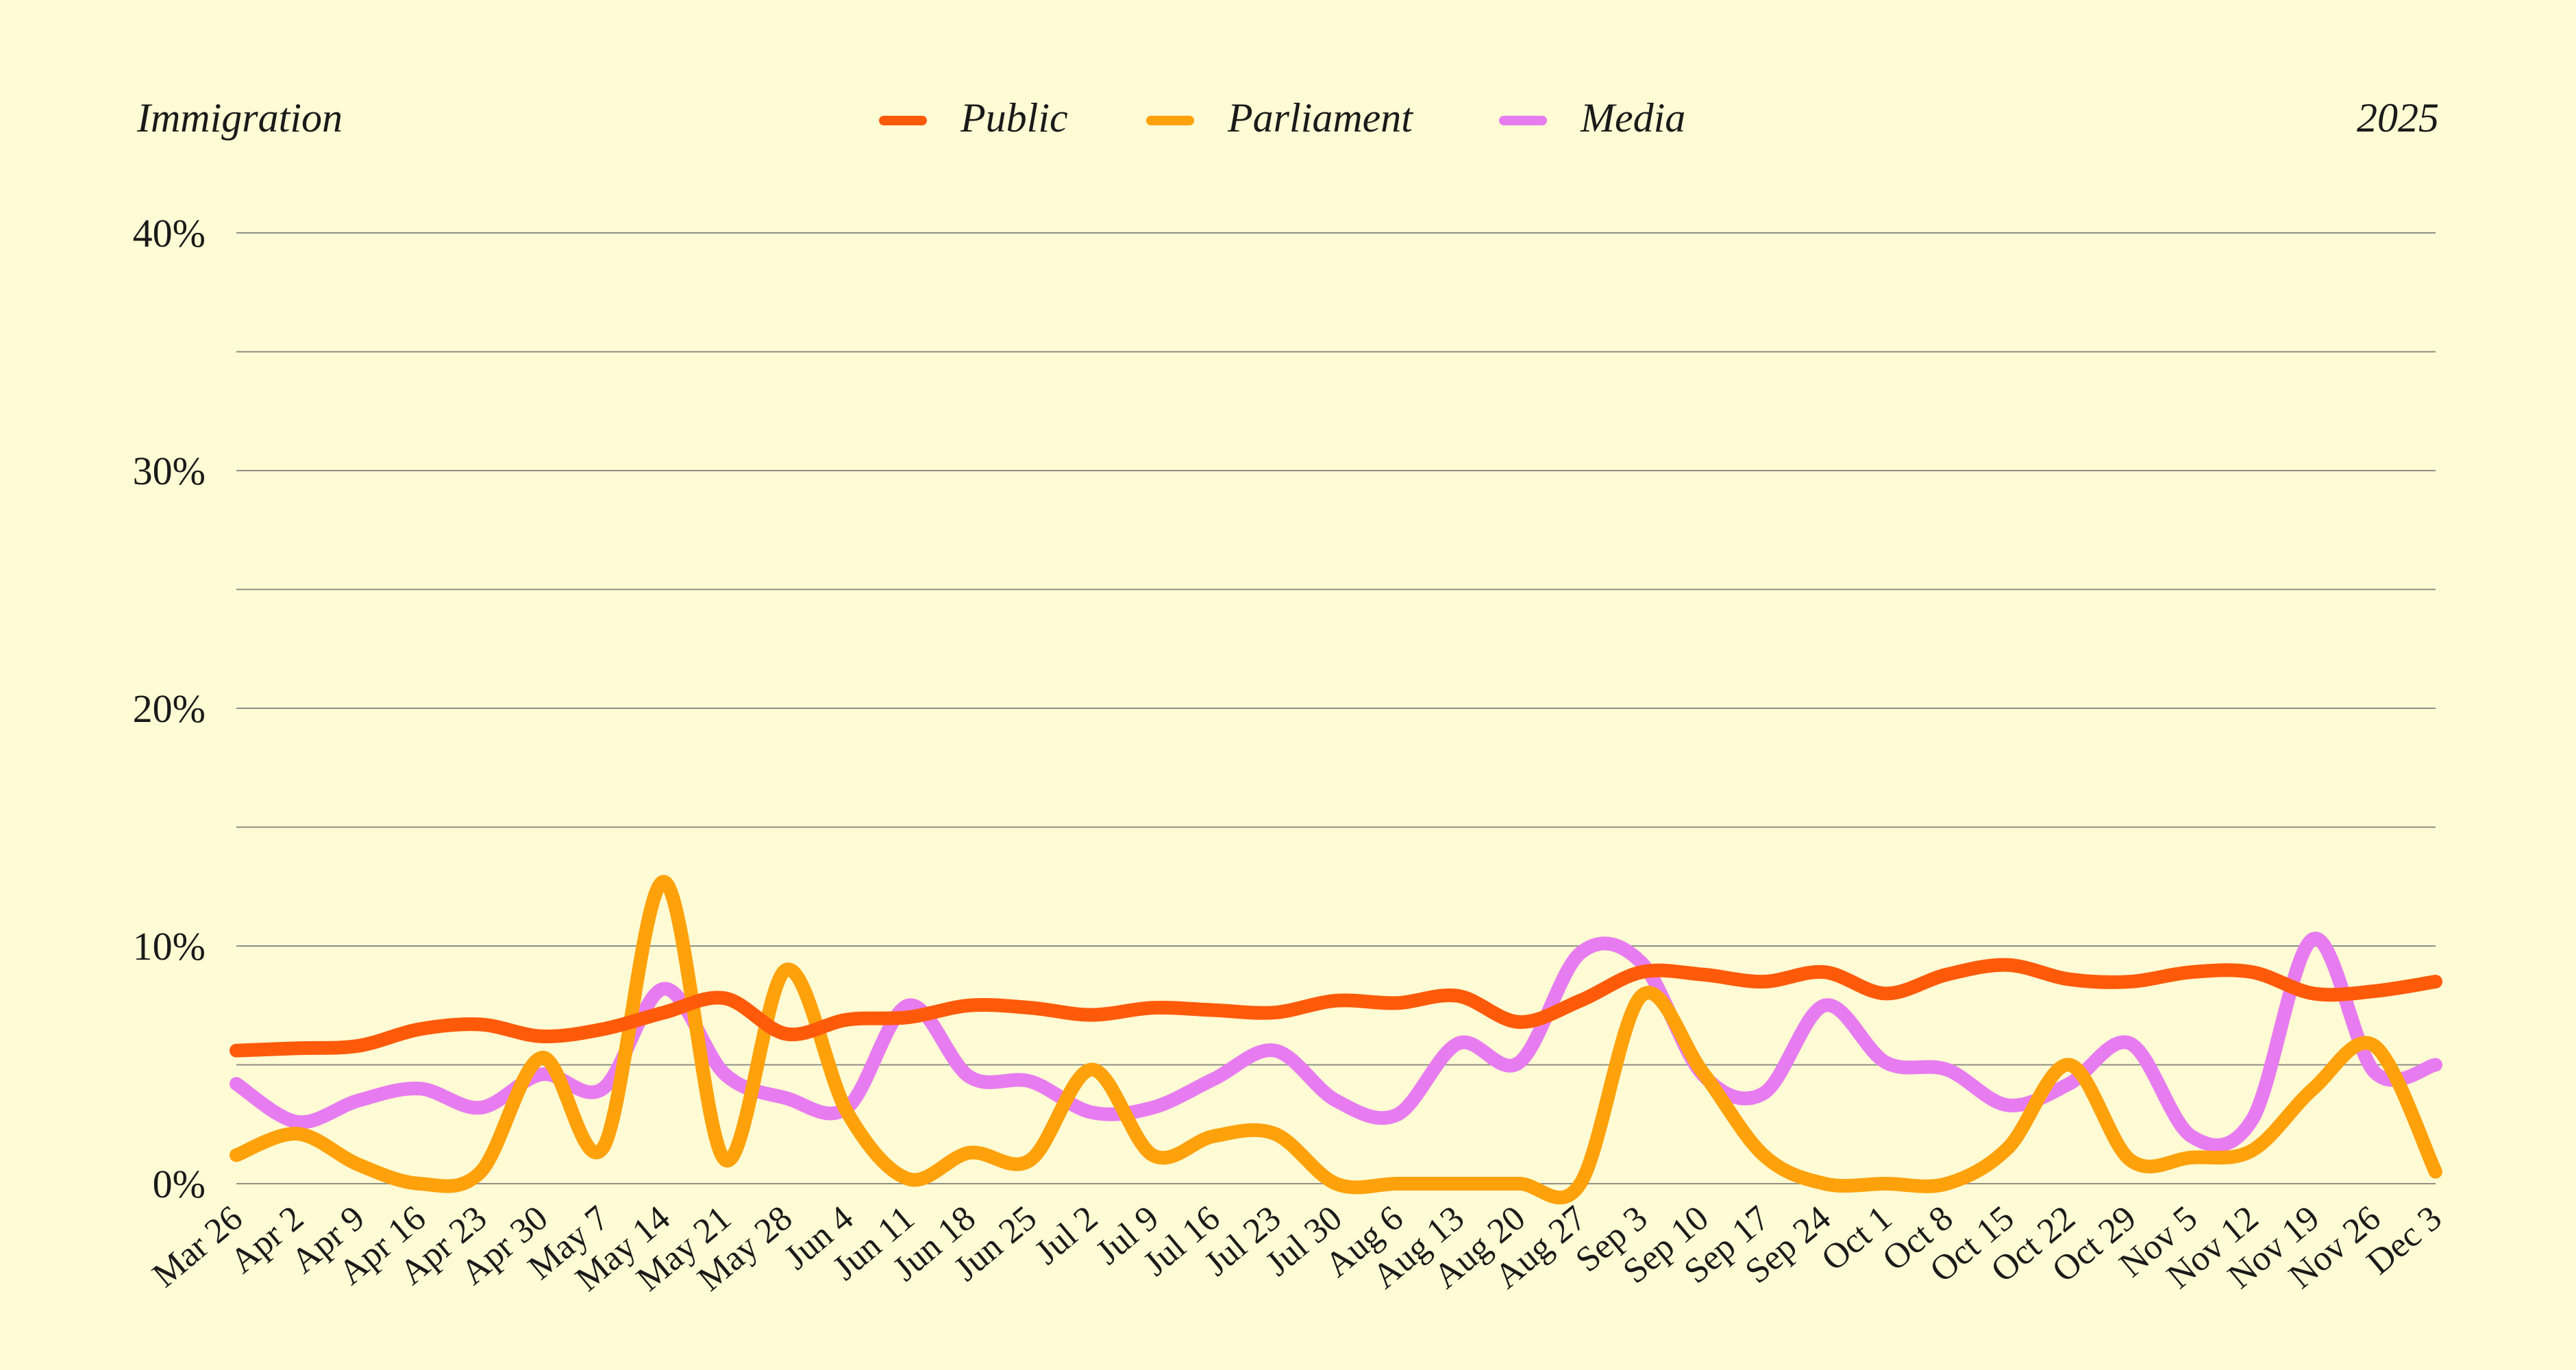 This screenshot has height=1370, width=2576. I want to click on legend-item-public: Public, so click(973, 118).